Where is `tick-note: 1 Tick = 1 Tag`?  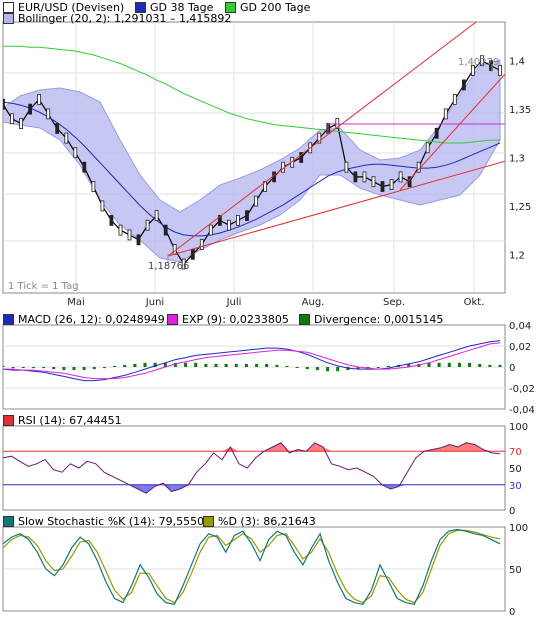 tick-note: 1 Tick = 1 Tag is located at coordinates (43, 286).